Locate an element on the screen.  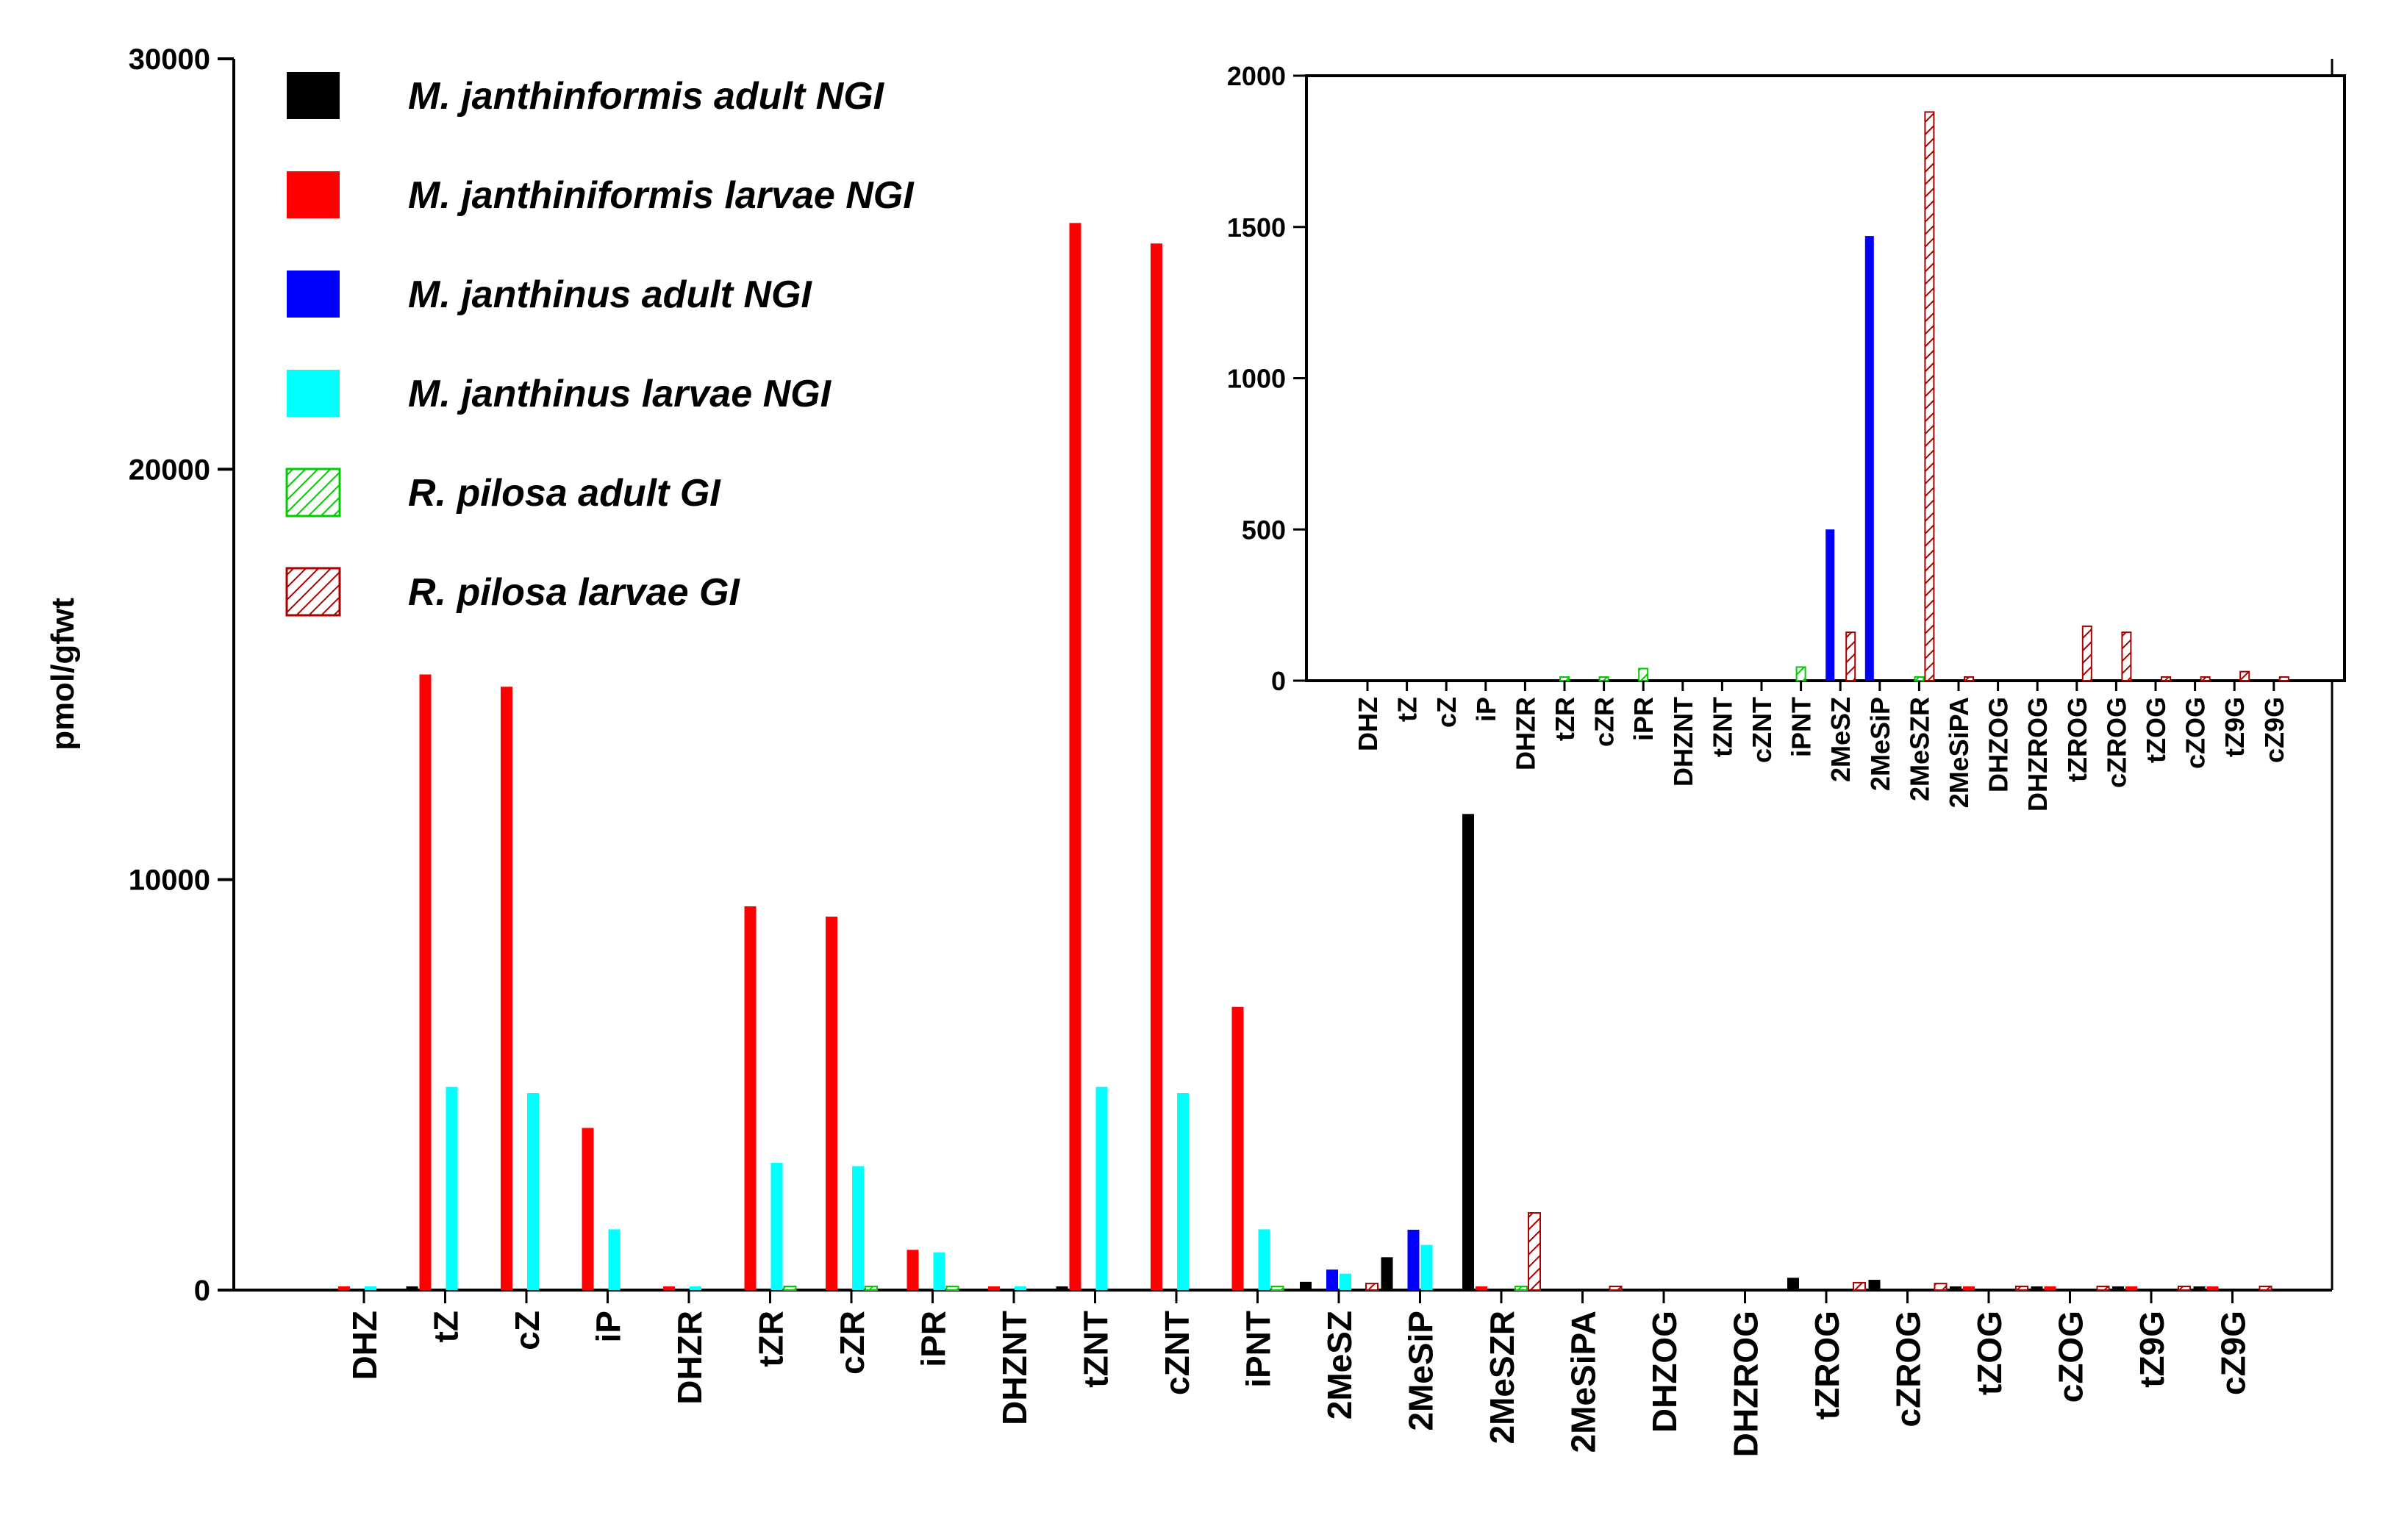
inset-x-tick-label-2mesipa: 2MeSiPA is located at coordinates (1959, 753).